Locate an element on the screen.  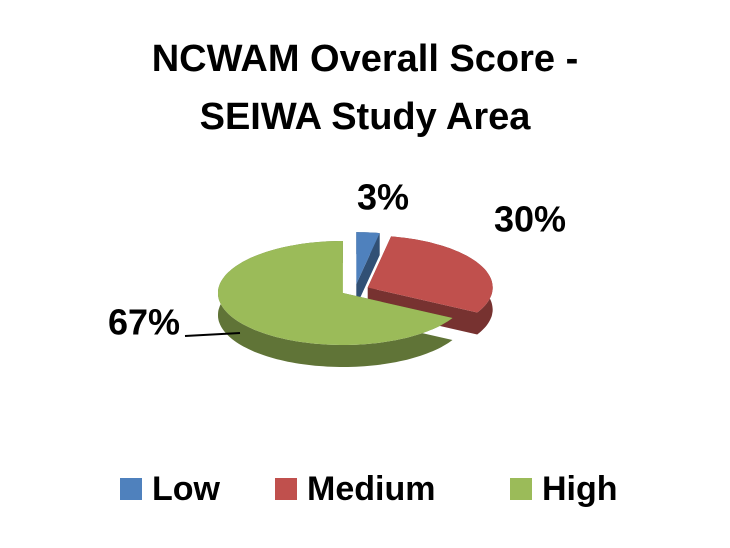
data-label: 3% is located at coordinates (383, 197).